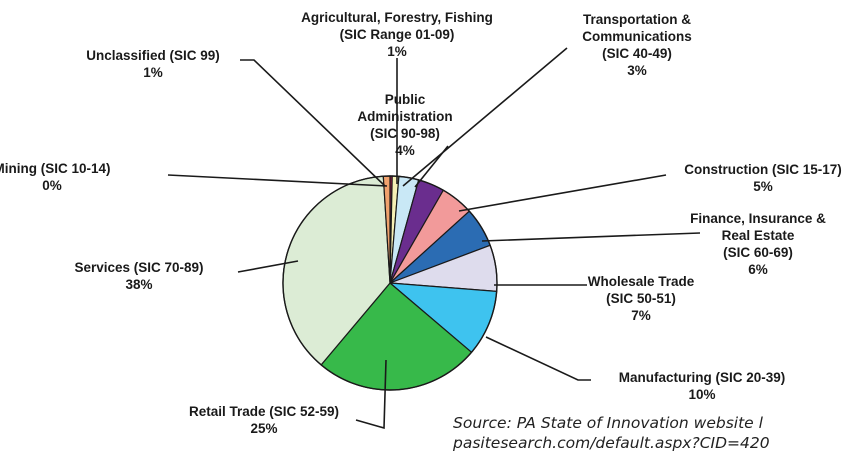 The height and width of the screenshot is (456, 865). What do you see at coordinates (611, 443) in the screenshot?
I see `source-line-2: pasitesearch.com/default.aspx?CID=420` at bounding box center [611, 443].